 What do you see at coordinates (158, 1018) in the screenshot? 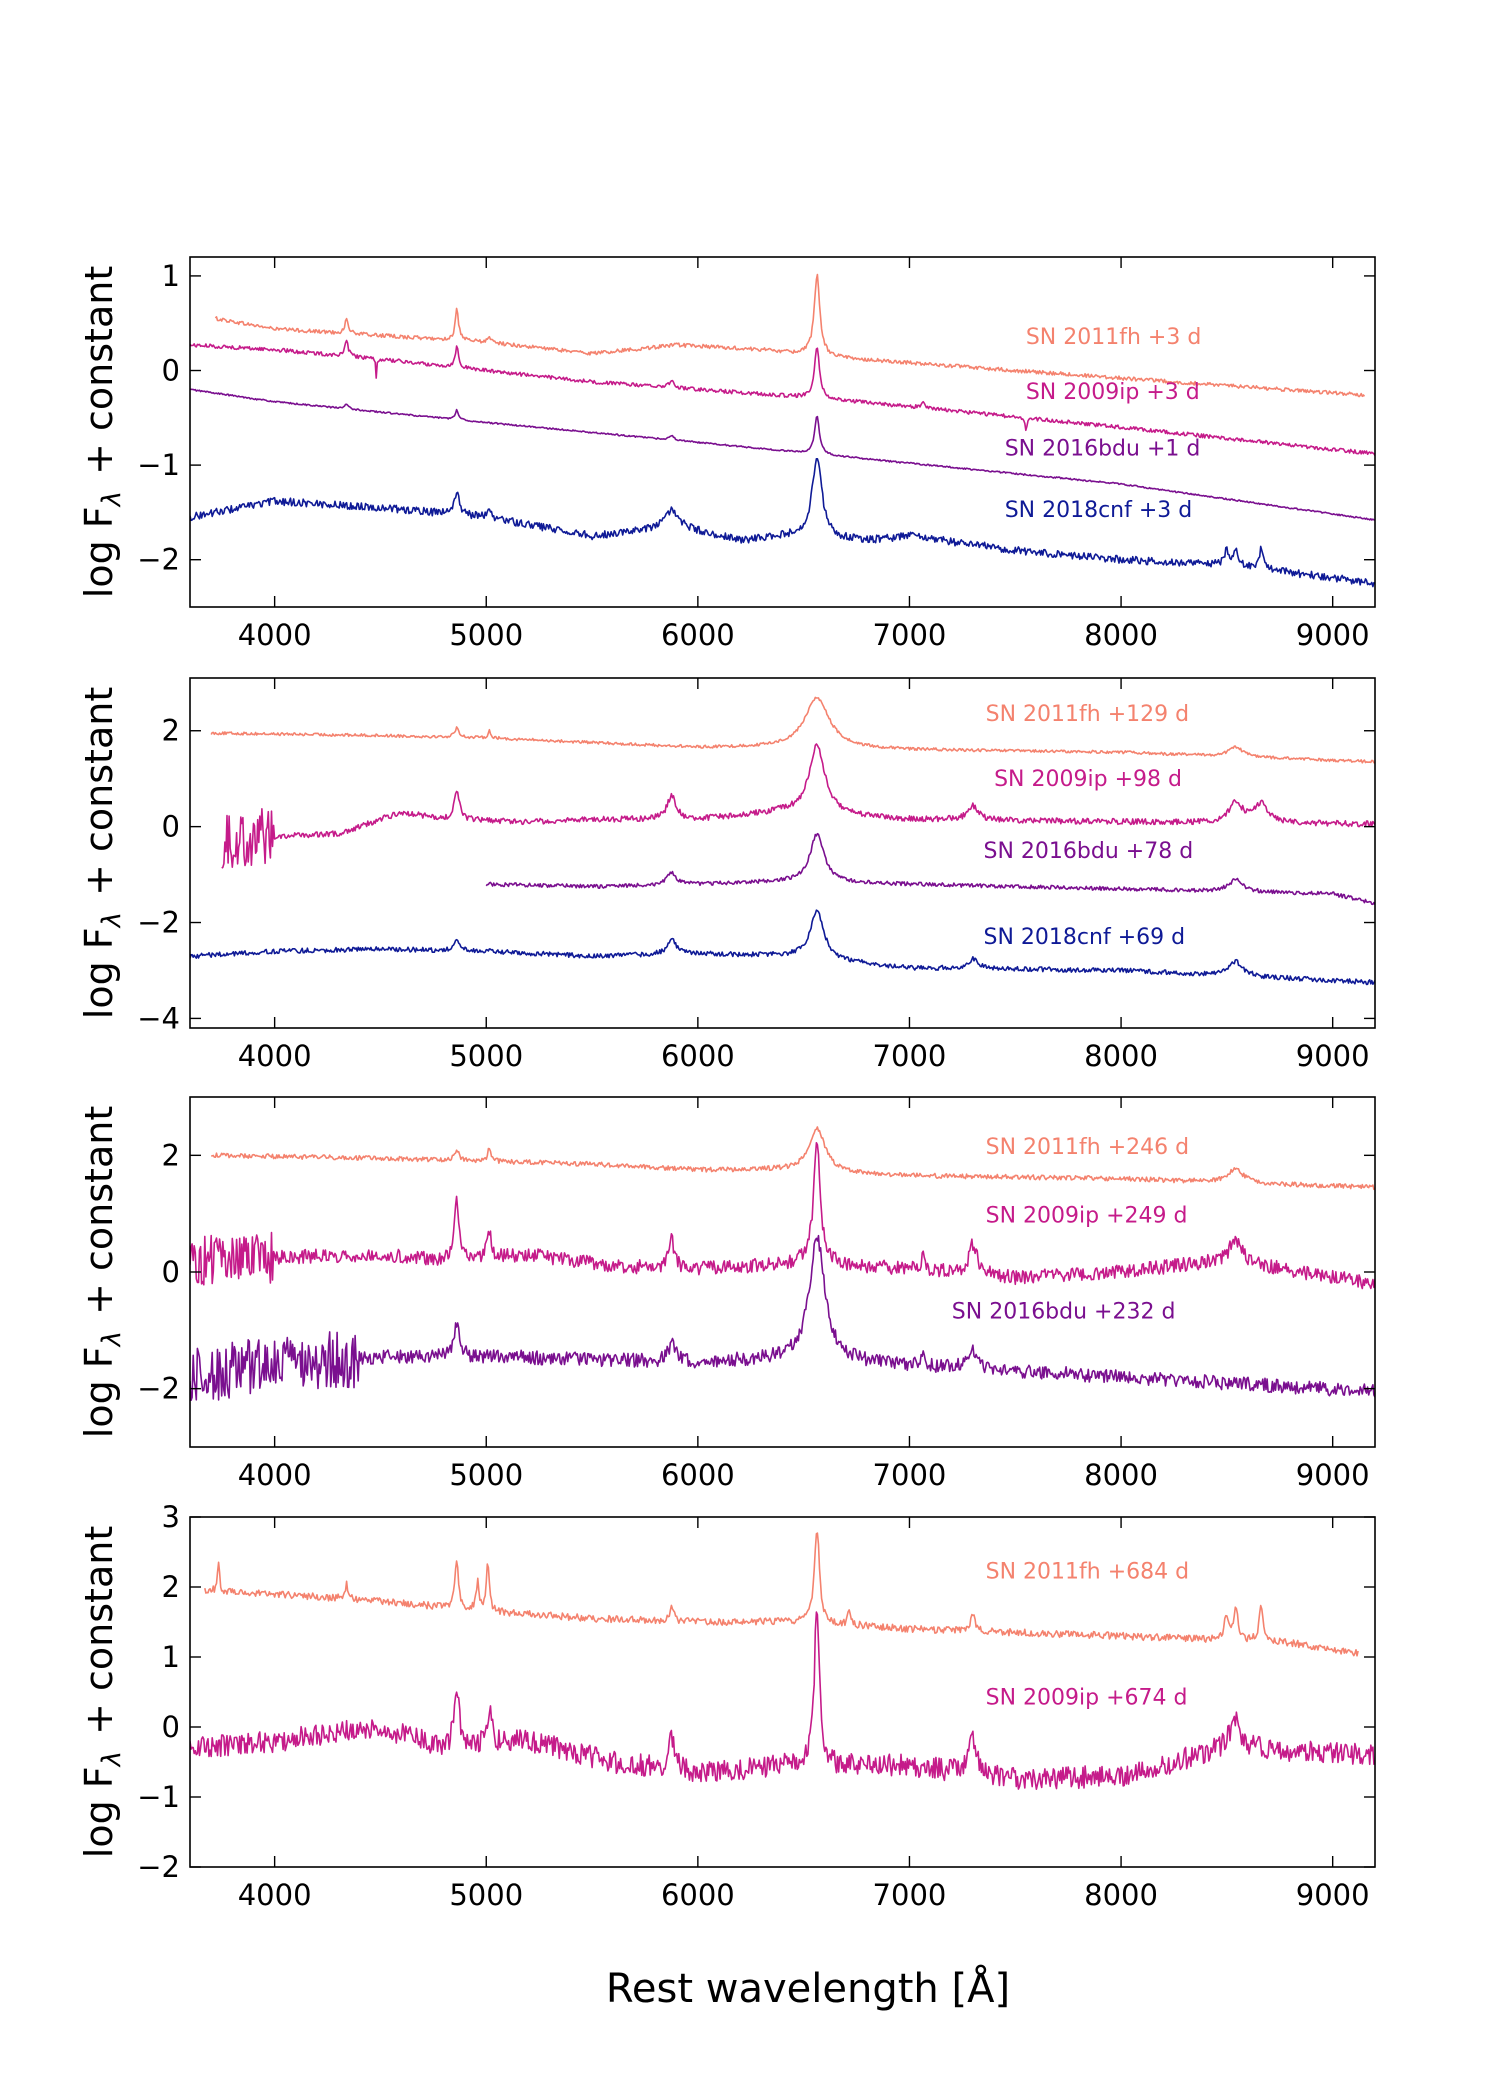
I see `y-tick-label: −4` at bounding box center [158, 1018].